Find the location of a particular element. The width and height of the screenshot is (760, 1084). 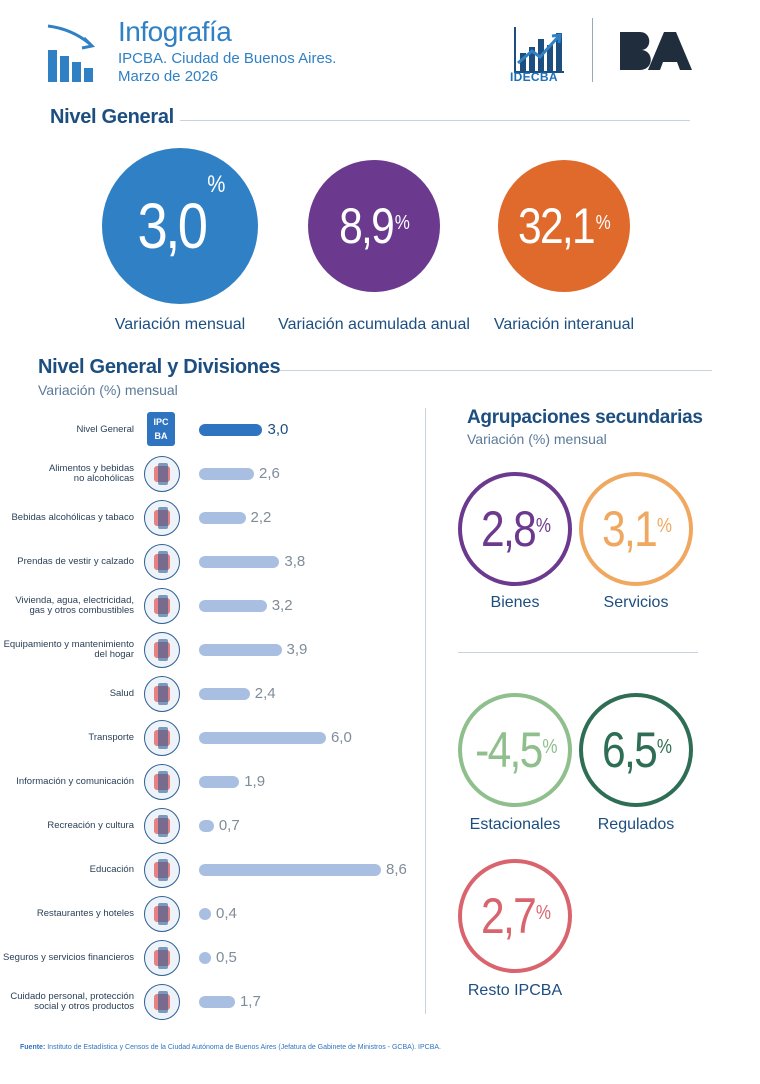

division-label: Información y comunicación is located at coordinates (68, 782).